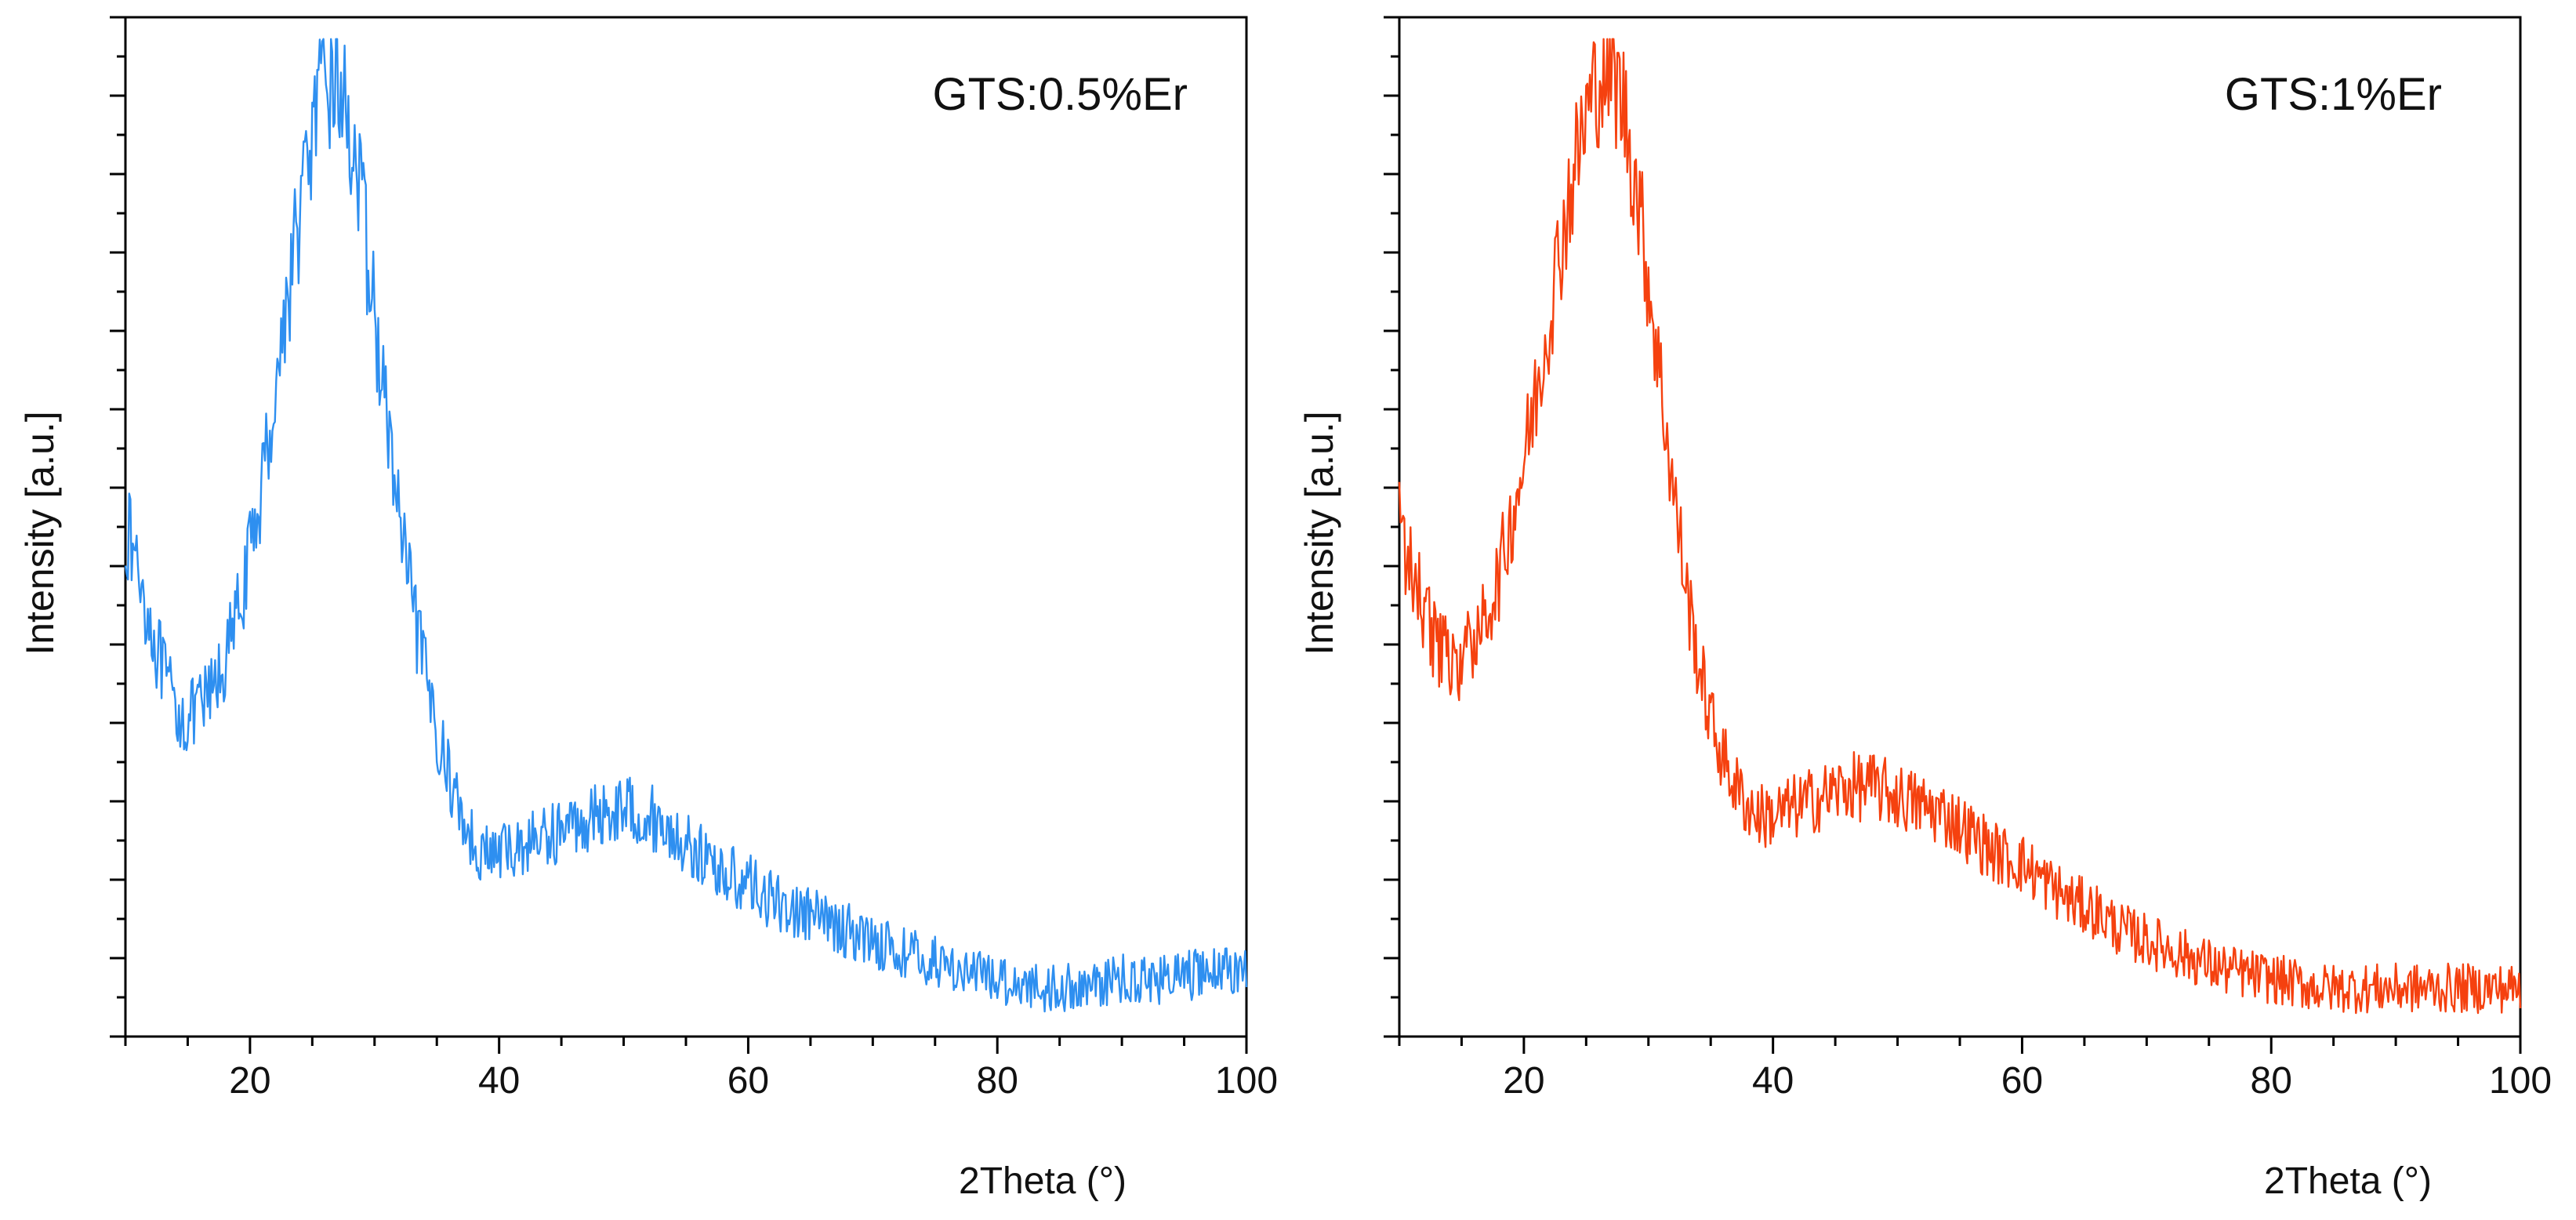 The width and height of the screenshot is (2576, 1220). Describe the element at coordinates (2334, 94) in the screenshot. I see `chart-title-right: GTS:1%Er` at that location.